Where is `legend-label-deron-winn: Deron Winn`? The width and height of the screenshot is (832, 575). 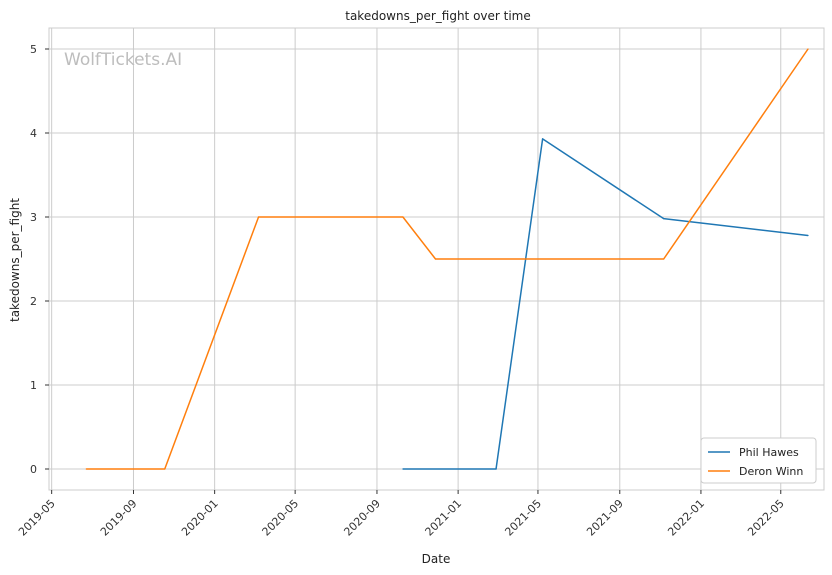 legend-label-deron-winn: Deron Winn is located at coordinates (771, 471).